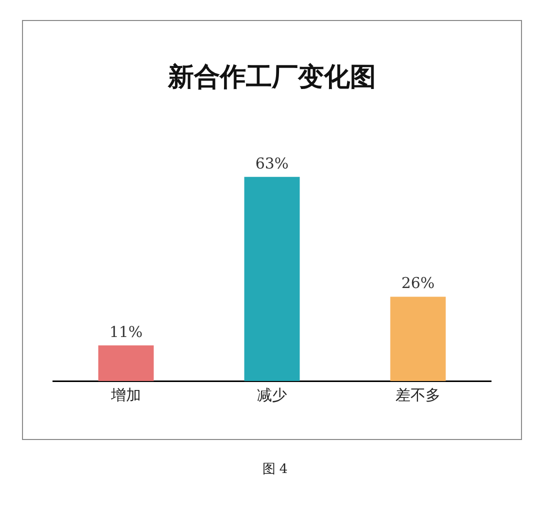  Describe the element at coordinates (418, 283) in the screenshot. I see `data-label: 26%` at that location.